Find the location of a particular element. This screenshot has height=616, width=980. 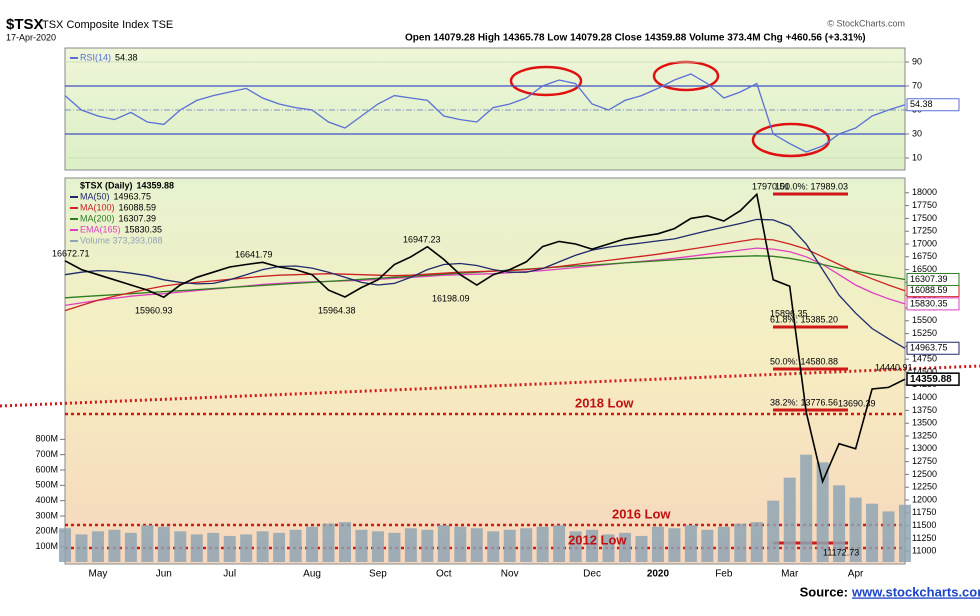

x-tick-label: Nov is located at coordinates (510, 574).